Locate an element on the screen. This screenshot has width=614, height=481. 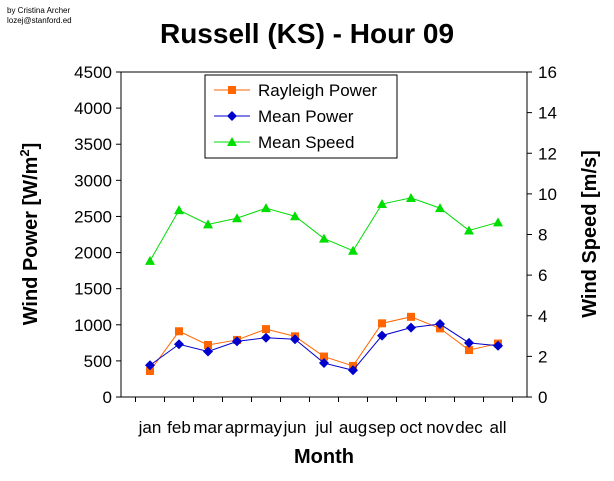
y-axis-left-label: Wind Power [W/m2] is located at coordinates (29, 234).